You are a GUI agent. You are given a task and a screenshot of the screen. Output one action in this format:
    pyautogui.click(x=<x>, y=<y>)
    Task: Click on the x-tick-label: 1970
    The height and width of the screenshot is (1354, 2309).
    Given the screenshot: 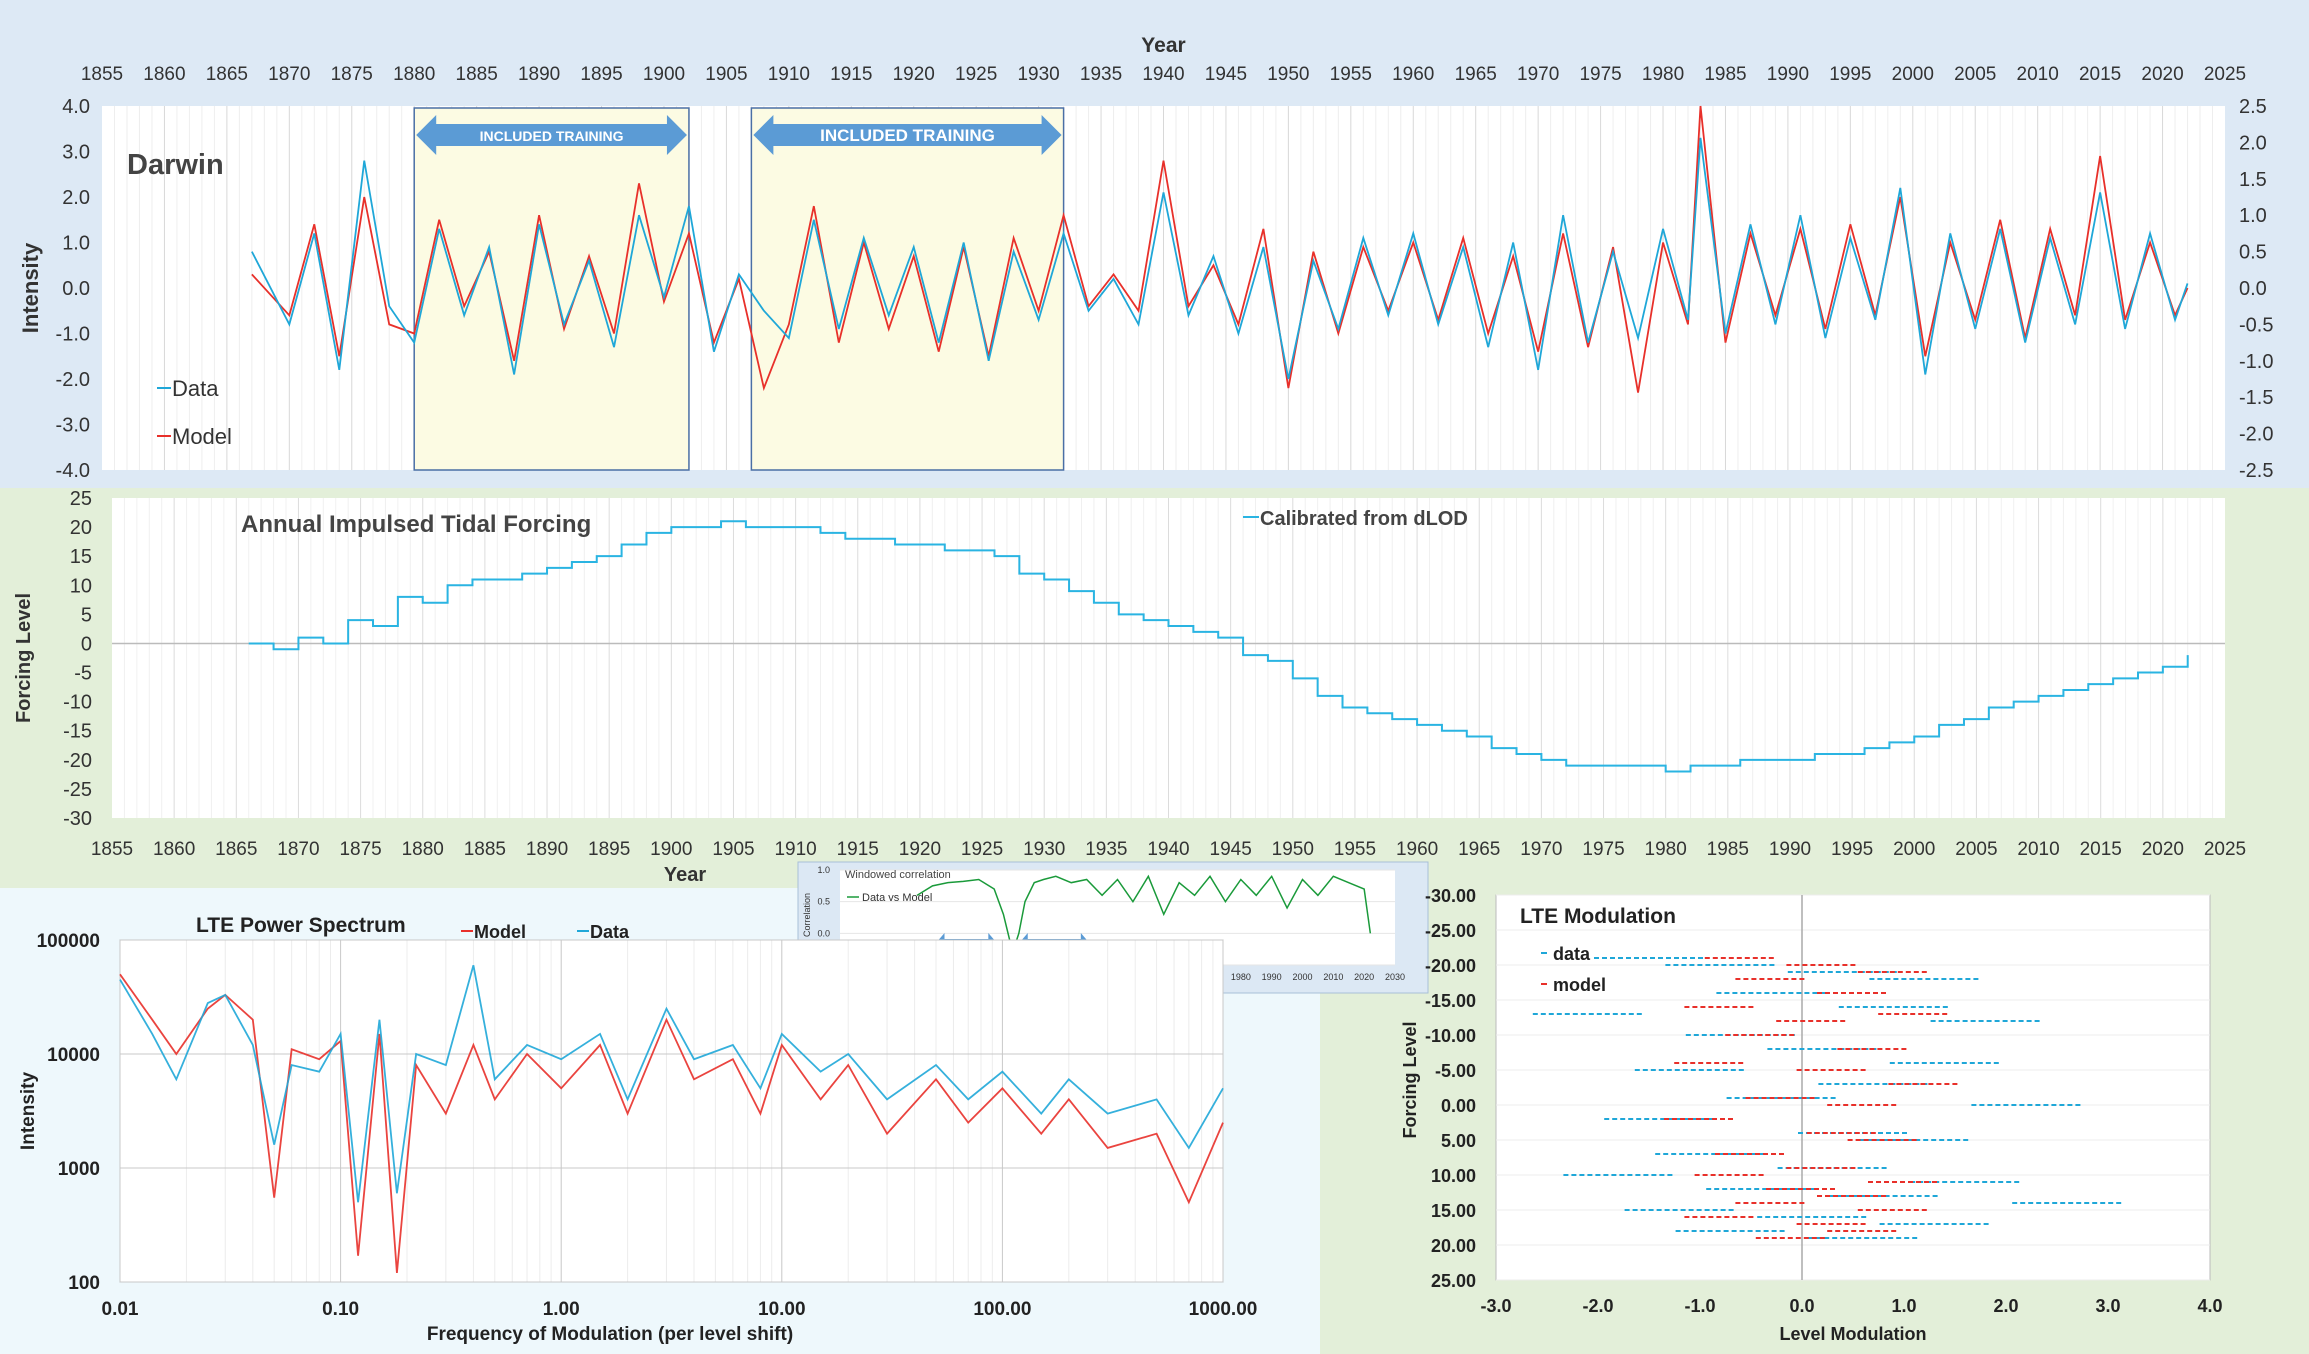 What is the action you would take?
    pyautogui.click(x=1538, y=74)
    